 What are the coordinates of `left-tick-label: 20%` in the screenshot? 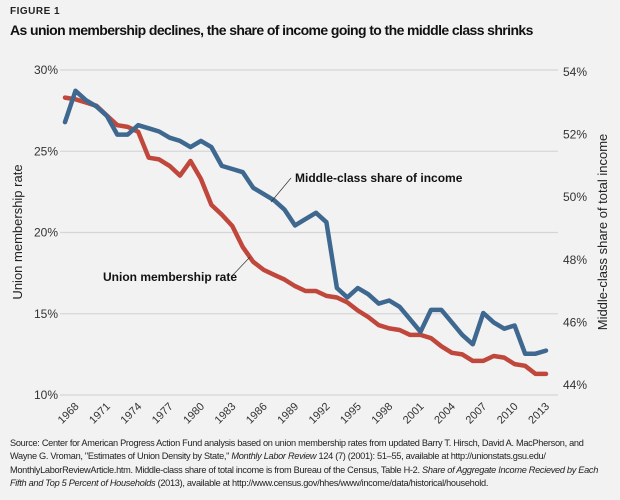 It's located at (46, 233).